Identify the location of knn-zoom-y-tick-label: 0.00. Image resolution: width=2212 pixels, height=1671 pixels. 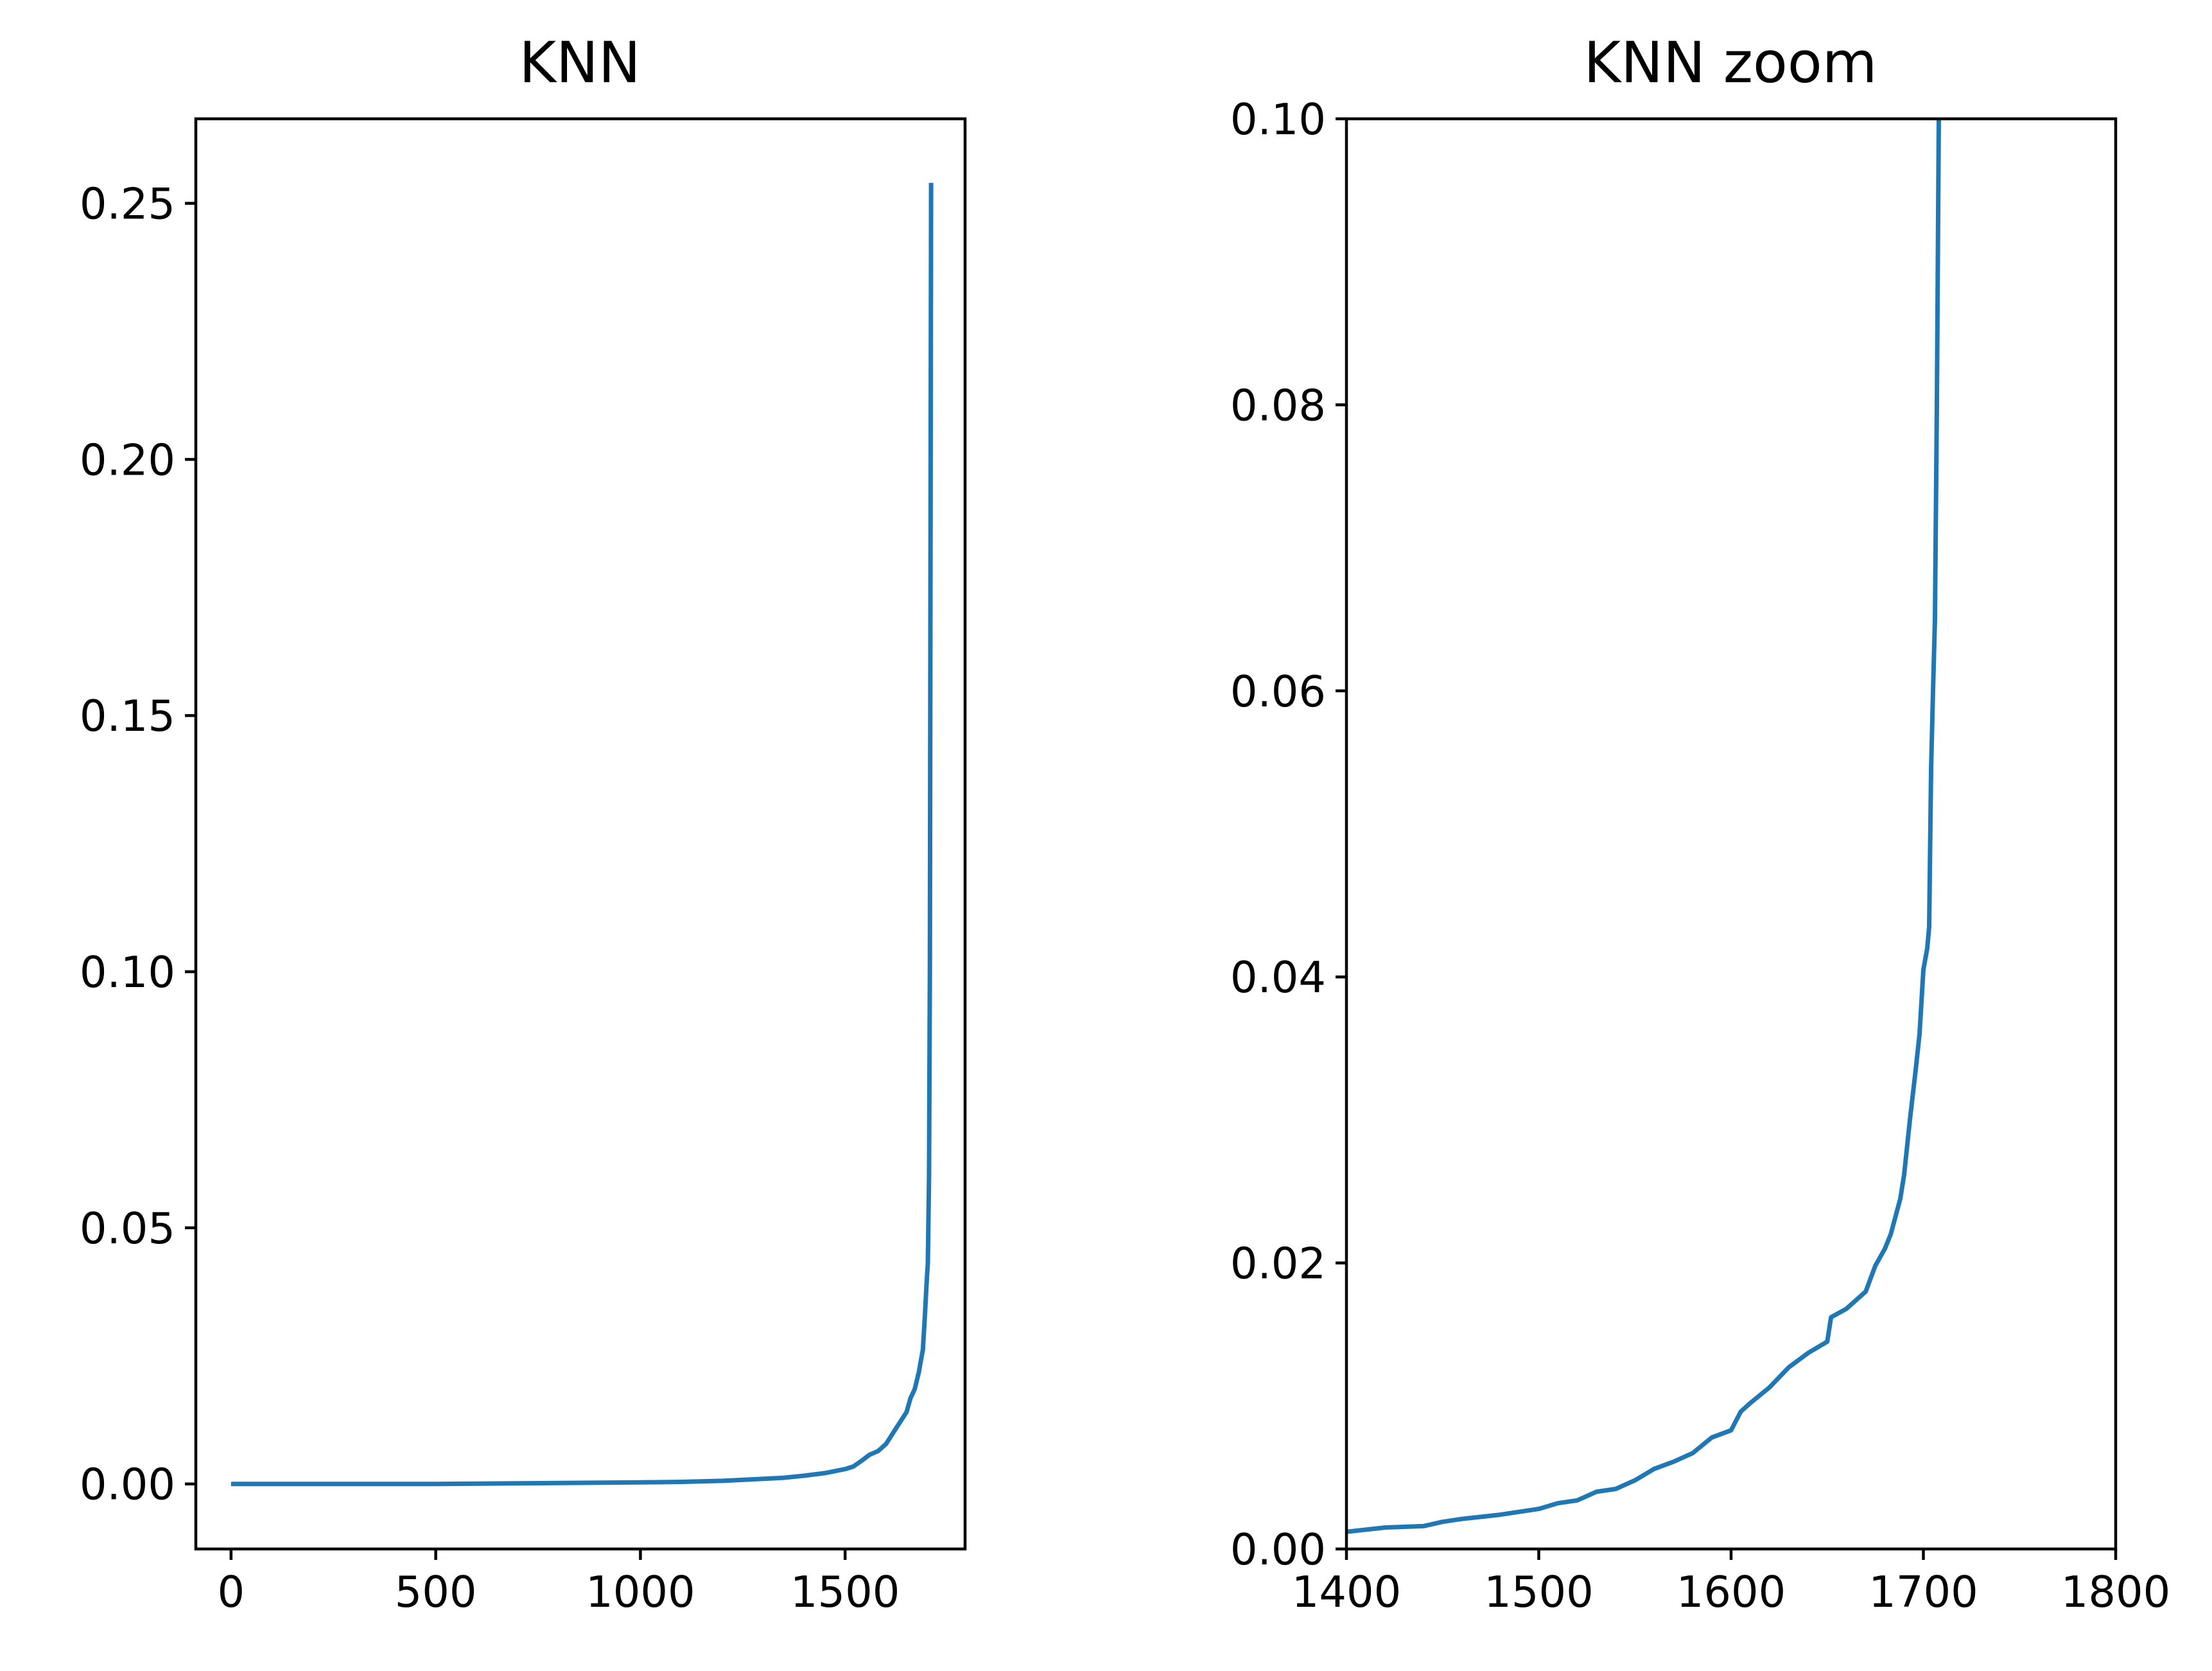
(1278, 1550).